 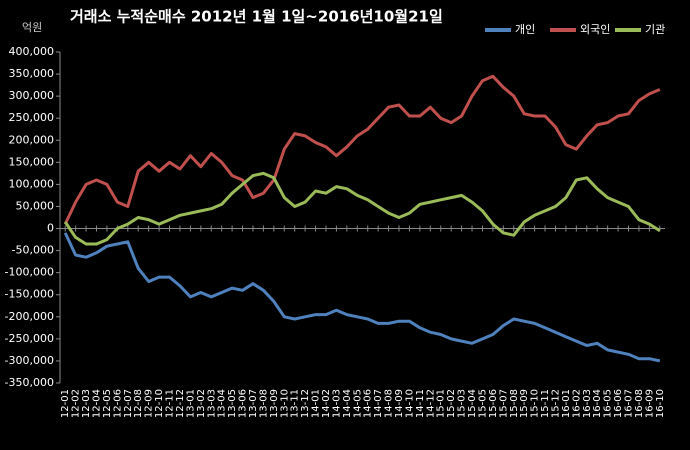 I want to click on chart-title: 거래소 누적순매수 2012년 1월 1일~2016년10월21일, so click(x=256, y=17).